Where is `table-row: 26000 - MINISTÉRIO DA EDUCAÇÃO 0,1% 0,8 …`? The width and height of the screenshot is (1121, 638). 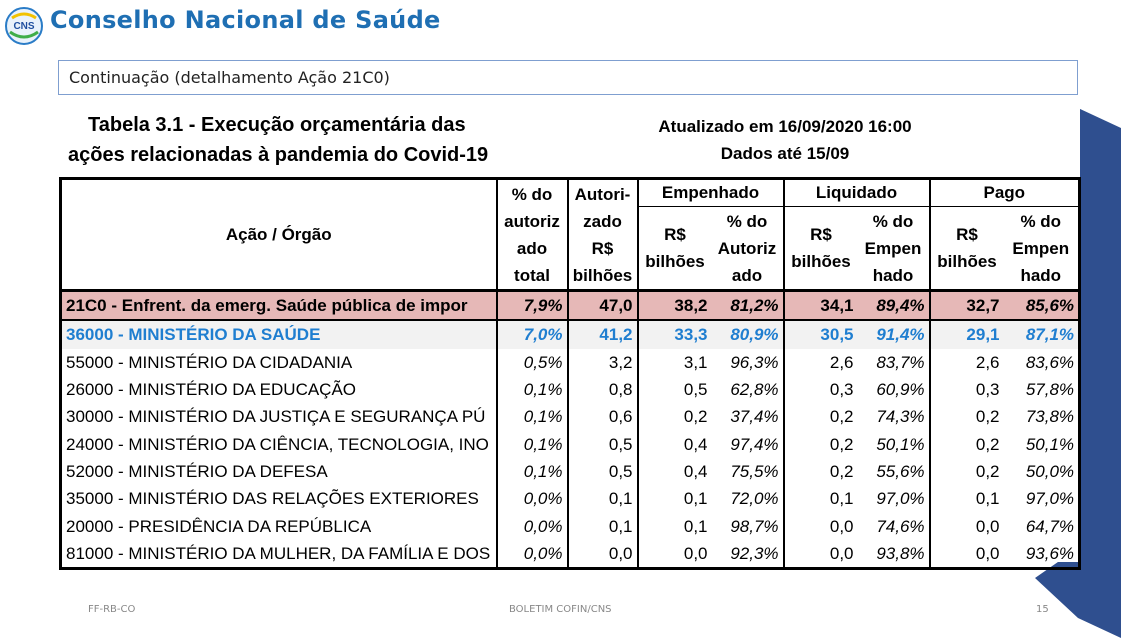
table-row: 26000 - MINISTÉRIO DA EDUCAÇÃO 0,1% 0,8 … is located at coordinates (570, 389).